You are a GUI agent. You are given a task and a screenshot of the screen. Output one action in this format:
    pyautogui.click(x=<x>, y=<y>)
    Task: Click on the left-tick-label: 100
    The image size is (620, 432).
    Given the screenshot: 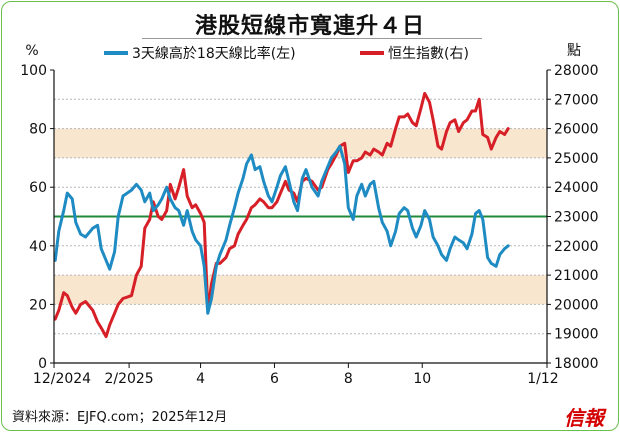 What is the action you would take?
    pyautogui.click(x=33, y=71)
    